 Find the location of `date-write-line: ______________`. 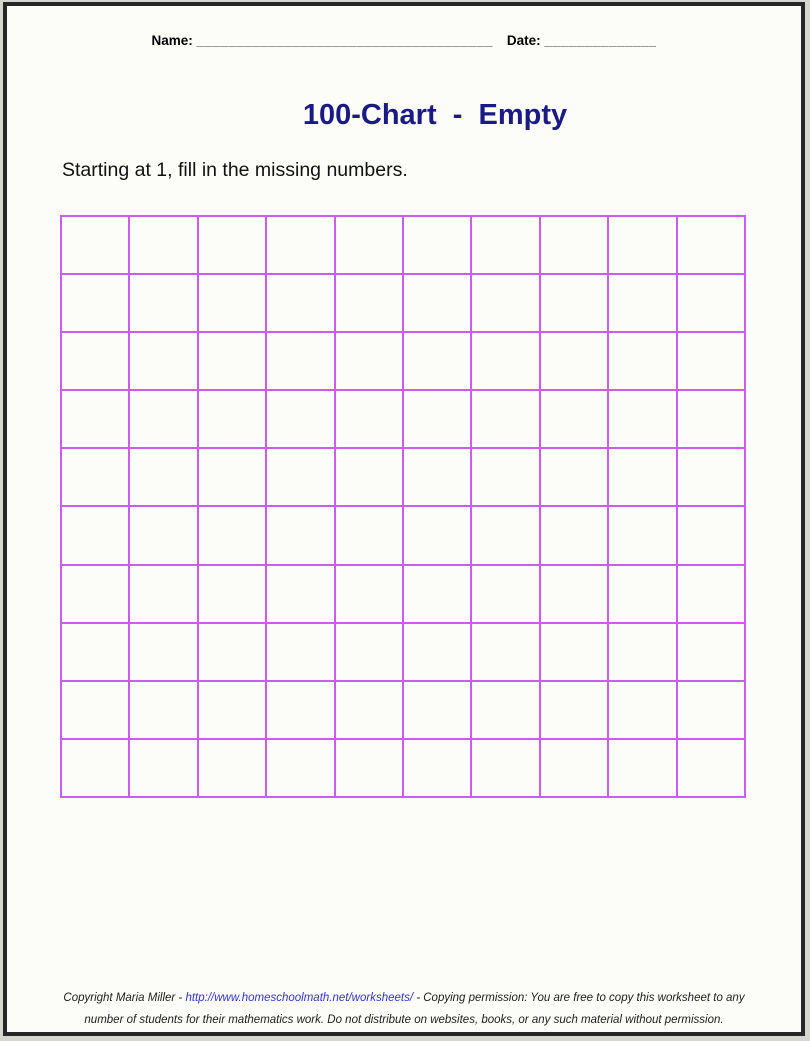

date-write-line: ______________ is located at coordinates (600, 40).